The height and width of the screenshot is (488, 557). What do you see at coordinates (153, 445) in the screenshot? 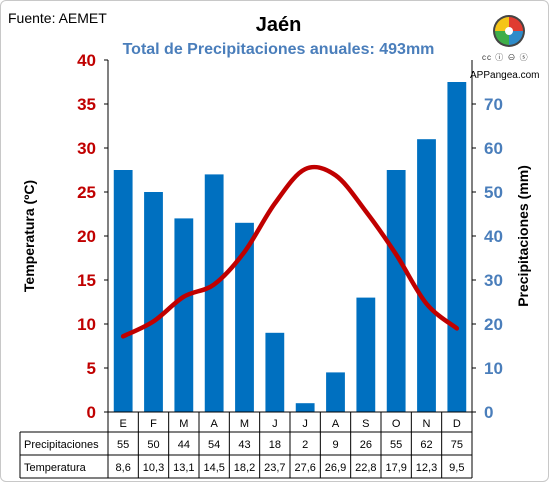
I see `precip-data-label: 50` at bounding box center [153, 445].